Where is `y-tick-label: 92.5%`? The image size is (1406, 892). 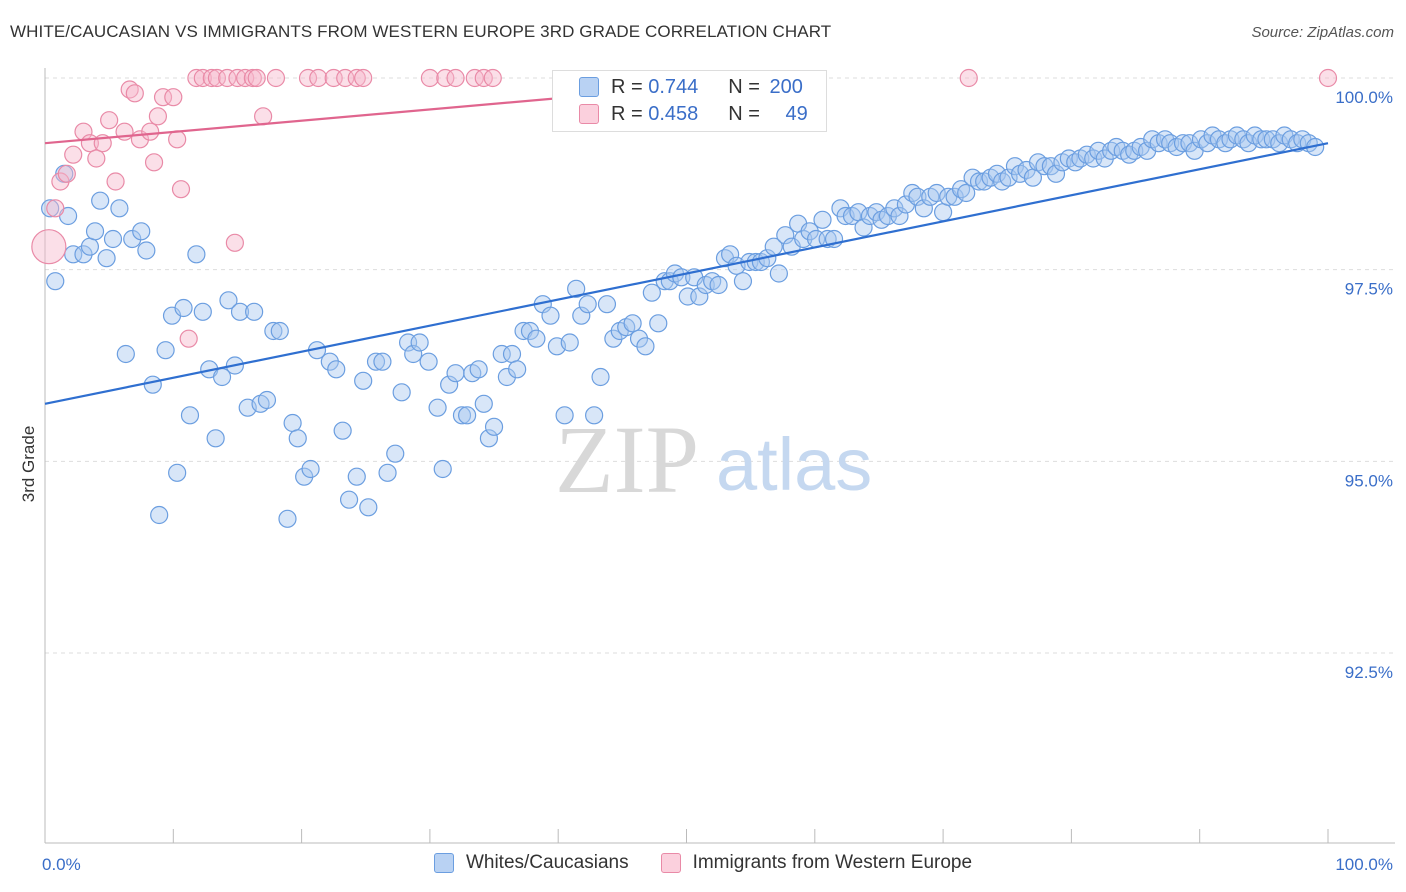 y-tick-label: 92.5% is located at coordinates (1369, 672).